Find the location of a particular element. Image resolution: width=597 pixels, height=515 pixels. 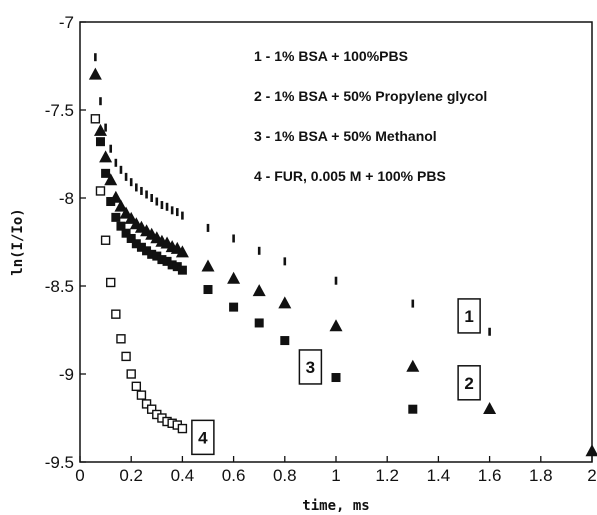

x-tick-label: 1.2 is located at coordinates (387, 475).